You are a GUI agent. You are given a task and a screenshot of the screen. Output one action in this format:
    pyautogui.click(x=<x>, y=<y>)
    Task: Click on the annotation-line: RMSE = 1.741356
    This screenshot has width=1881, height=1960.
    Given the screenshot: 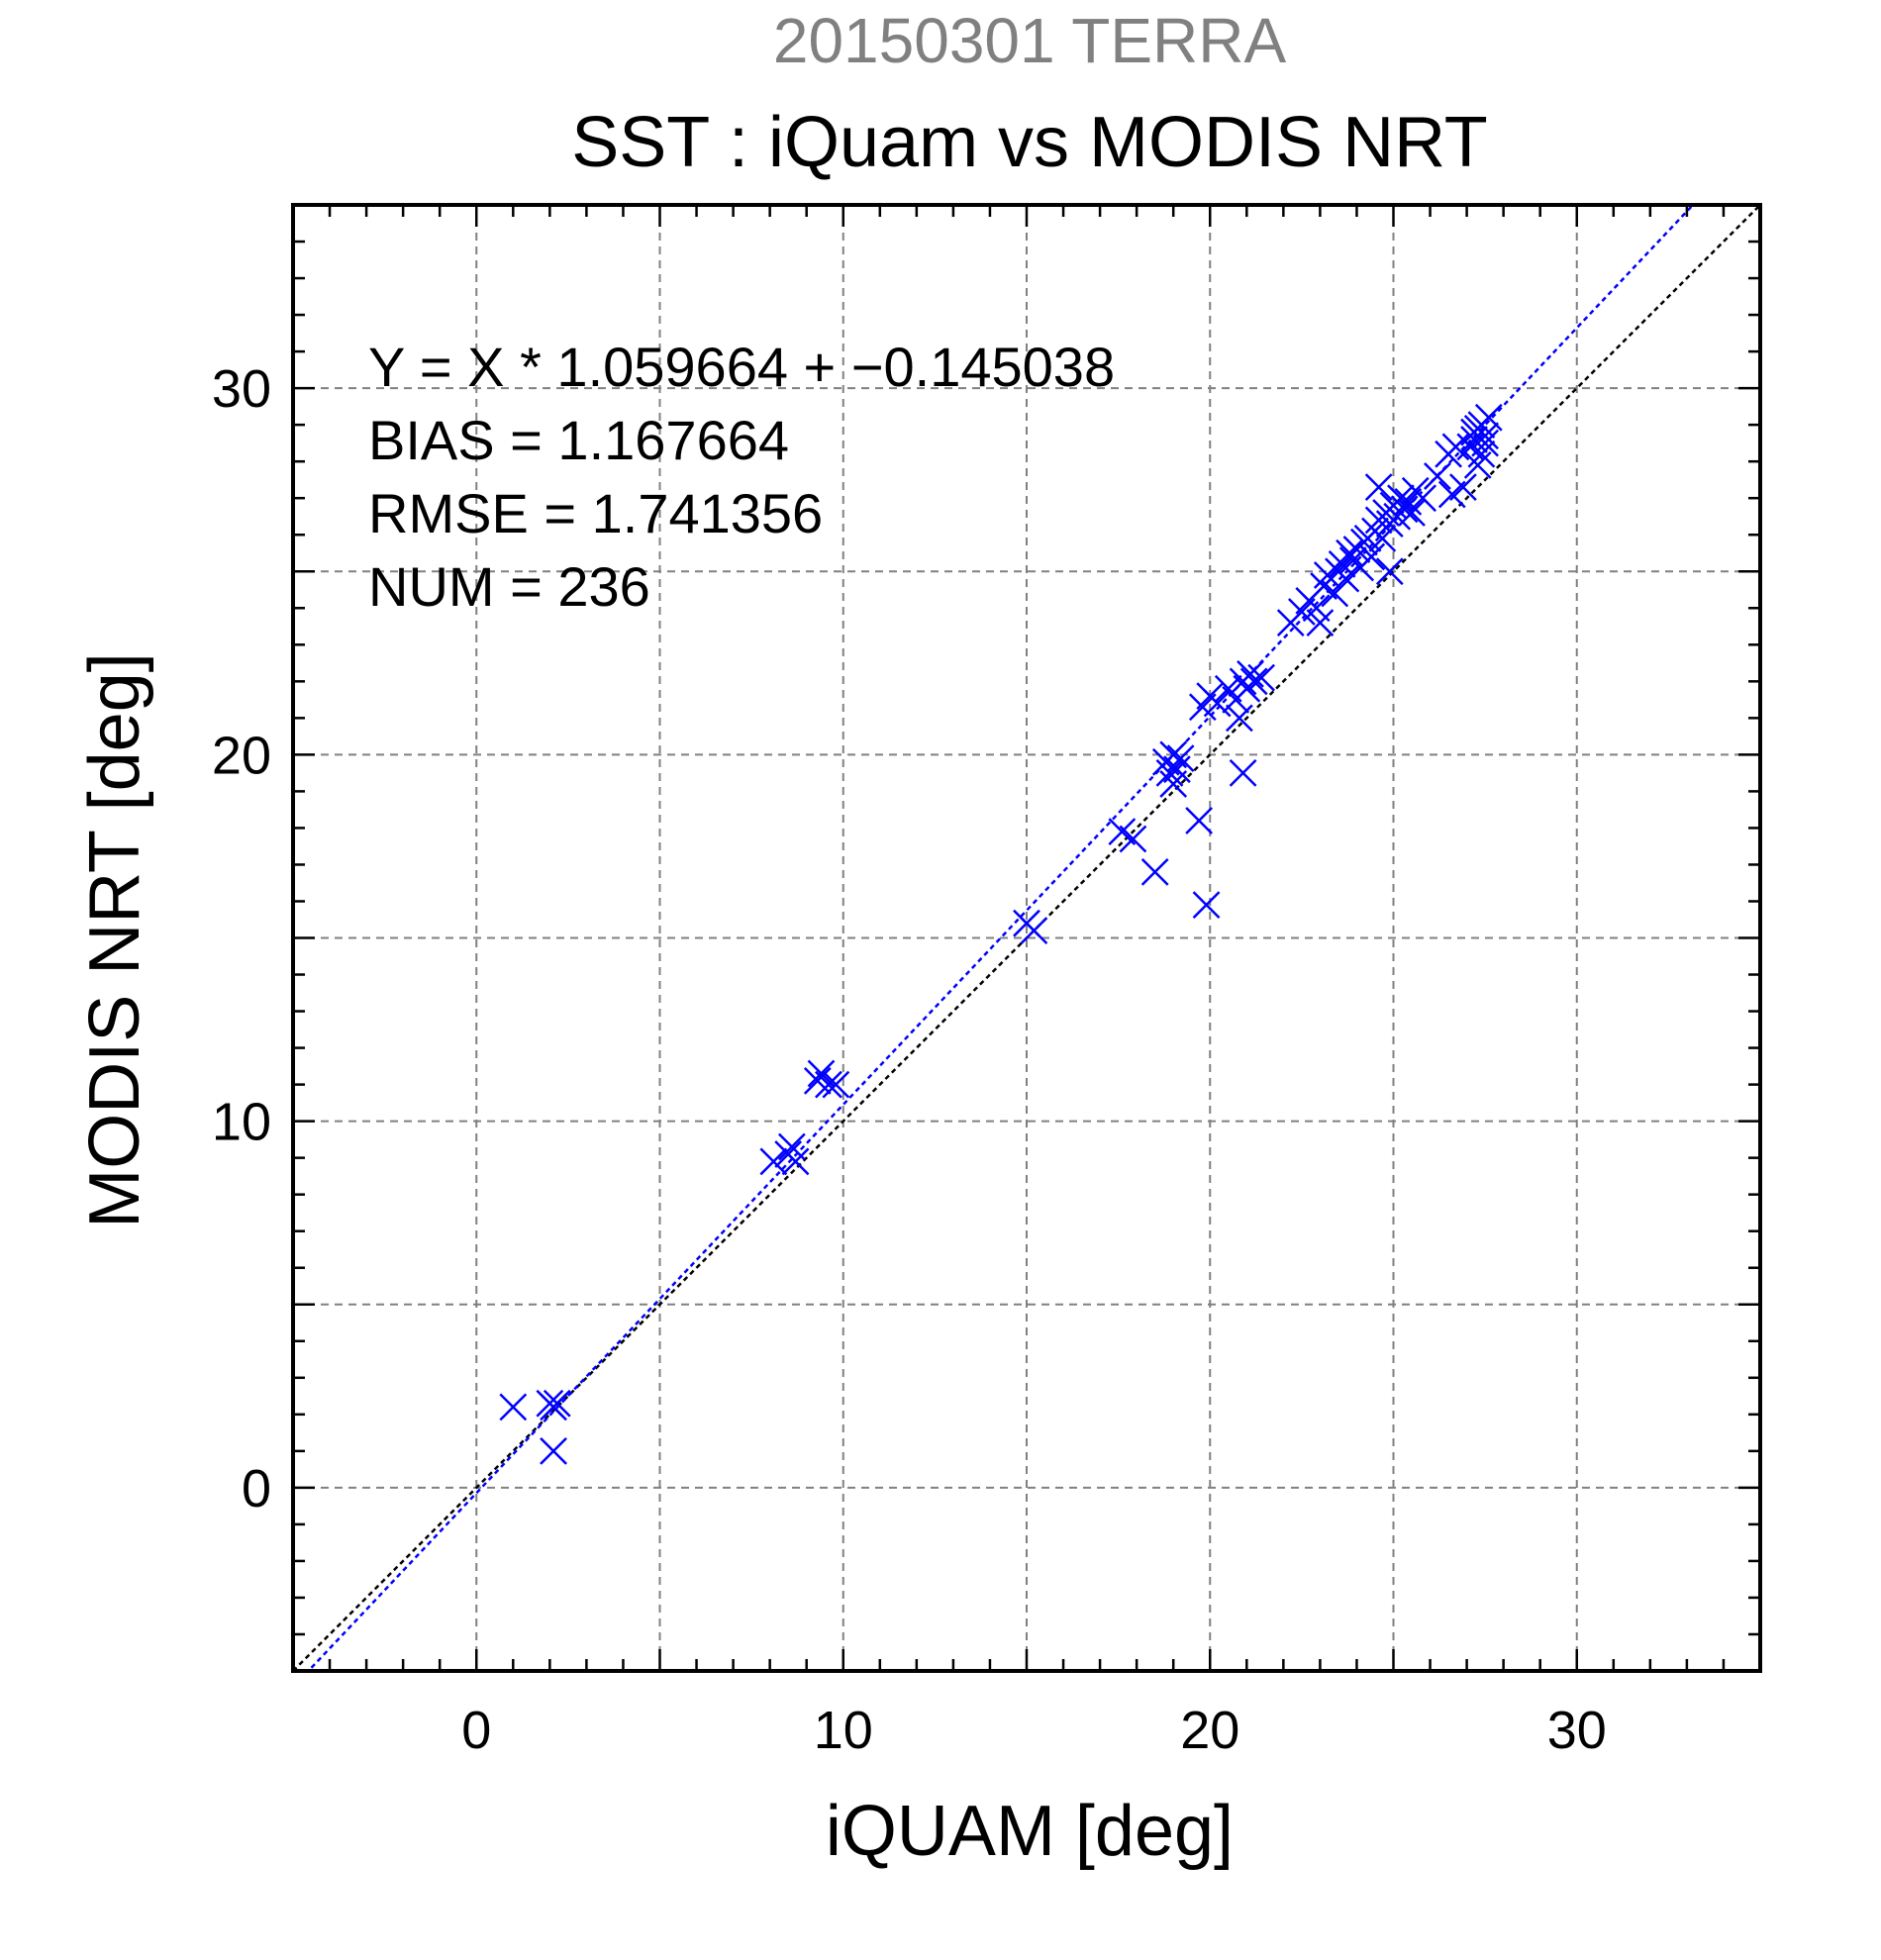 What is the action you would take?
    pyautogui.click(x=595, y=513)
    